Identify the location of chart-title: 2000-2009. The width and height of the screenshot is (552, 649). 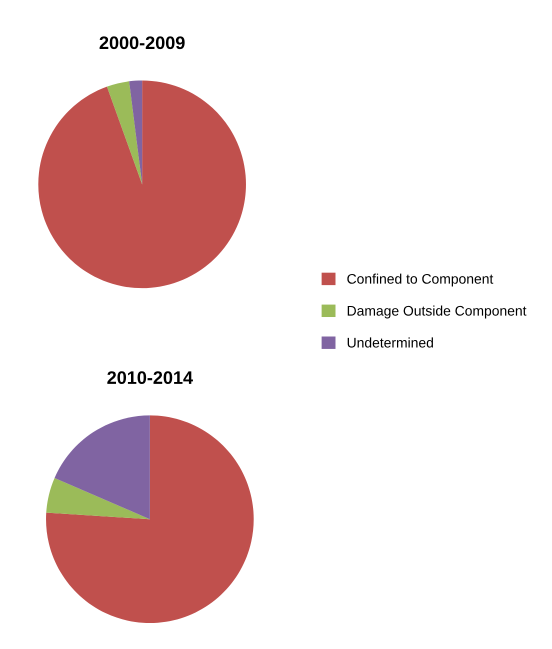
(142, 43).